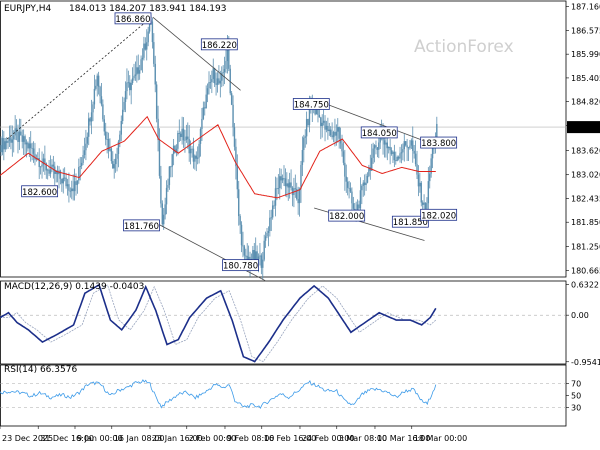  Describe the element at coordinates (28, 9) in the screenshot. I see `symbol-header: EURJPY,H4` at that location.